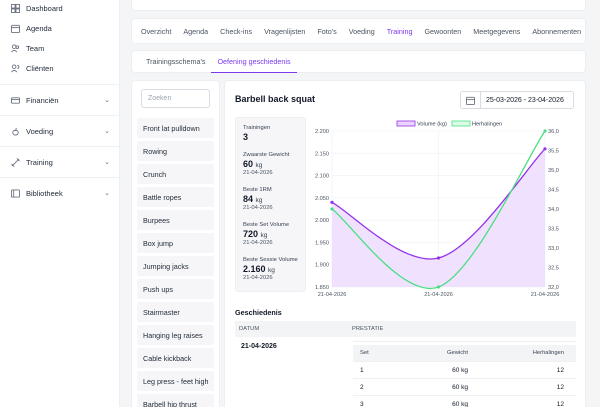 This screenshot has width=600, height=407. Describe the element at coordinates (399, 31) in the screenshot. I see `tab-training: Training` at that location.